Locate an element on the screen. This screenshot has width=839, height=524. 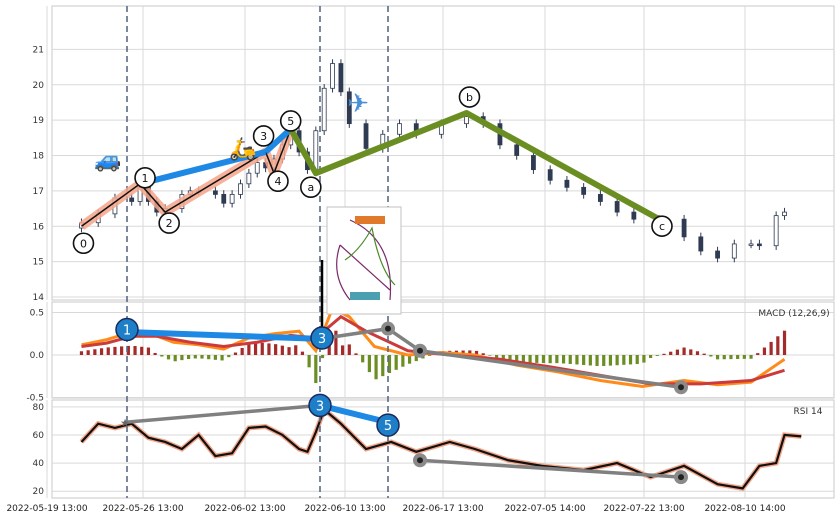
wave-label: a is located at coordinates (310, 187).